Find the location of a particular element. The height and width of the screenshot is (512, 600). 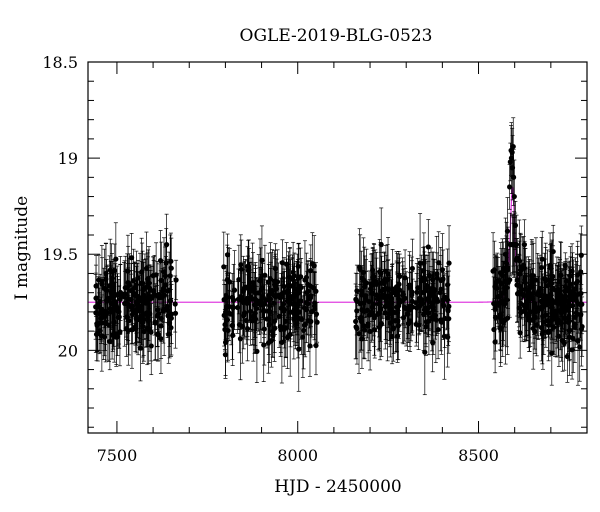

y-tick-label: 19 is located at coordinates (68, 158).